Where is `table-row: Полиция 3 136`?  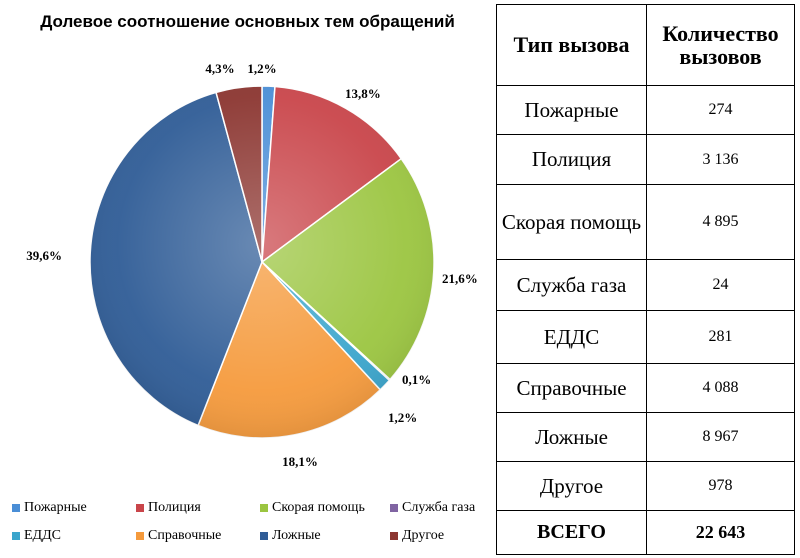
table-row: Полиция 3 136 is located at coordinates (645, 159).